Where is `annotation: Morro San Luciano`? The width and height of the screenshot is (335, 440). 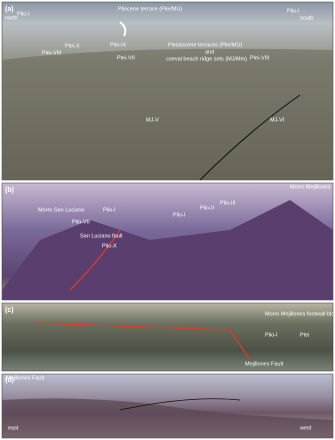 annotation: Morro San Luciano is located at coordinates (61, 210).